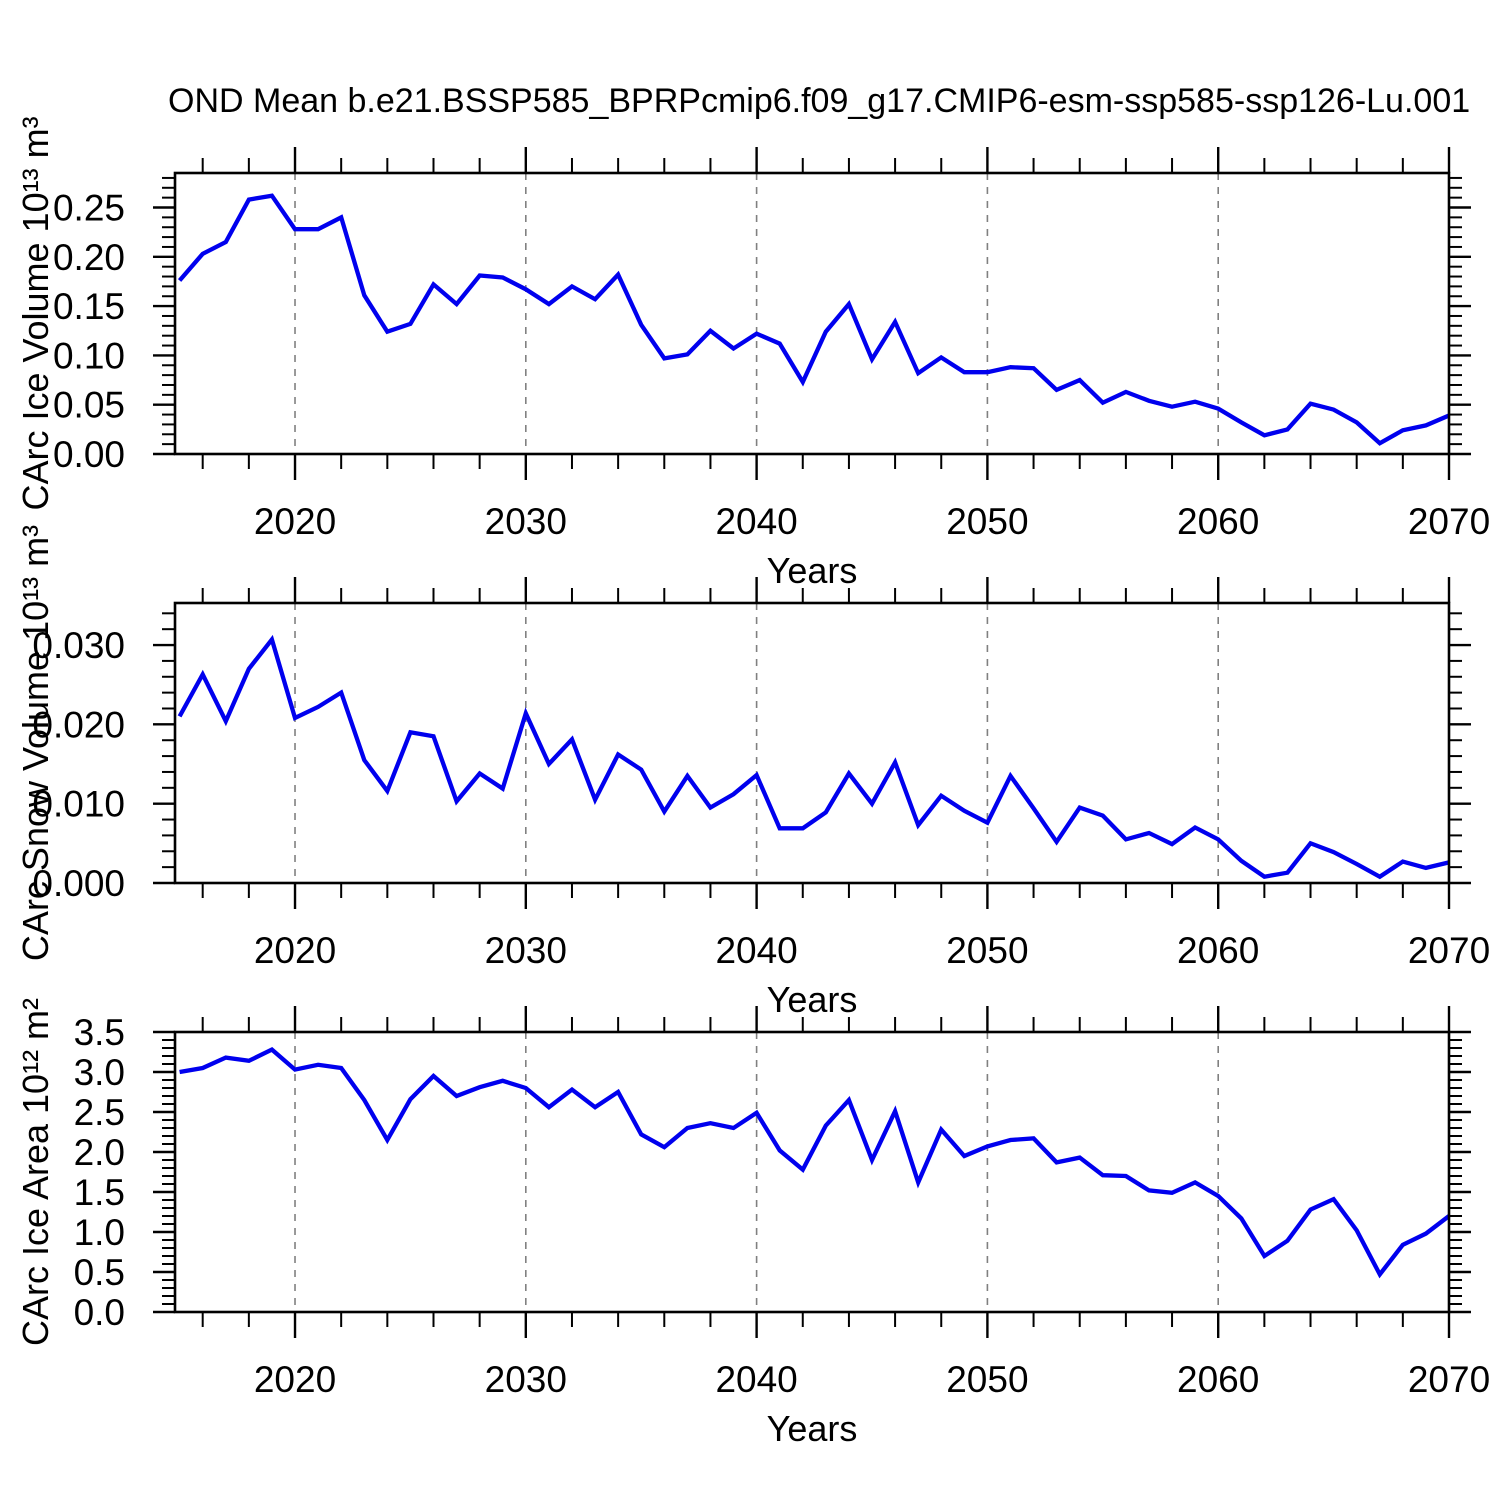  I want to click on y-tick-label: 0.0, so click(99, 1312).